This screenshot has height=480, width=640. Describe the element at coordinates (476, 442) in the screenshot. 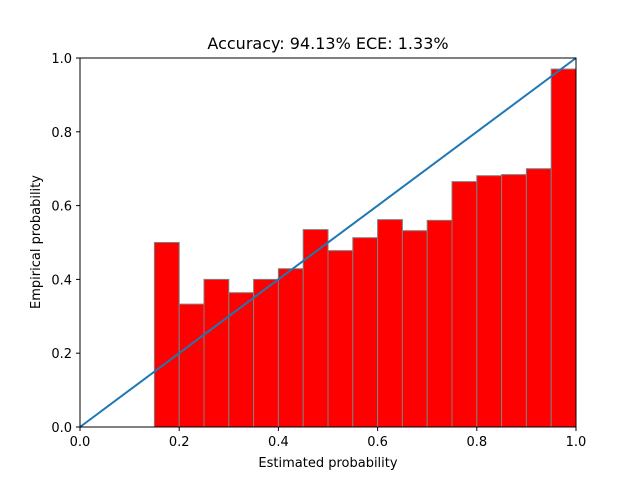

I see `x-tick-label-4: 0.8` at that location.